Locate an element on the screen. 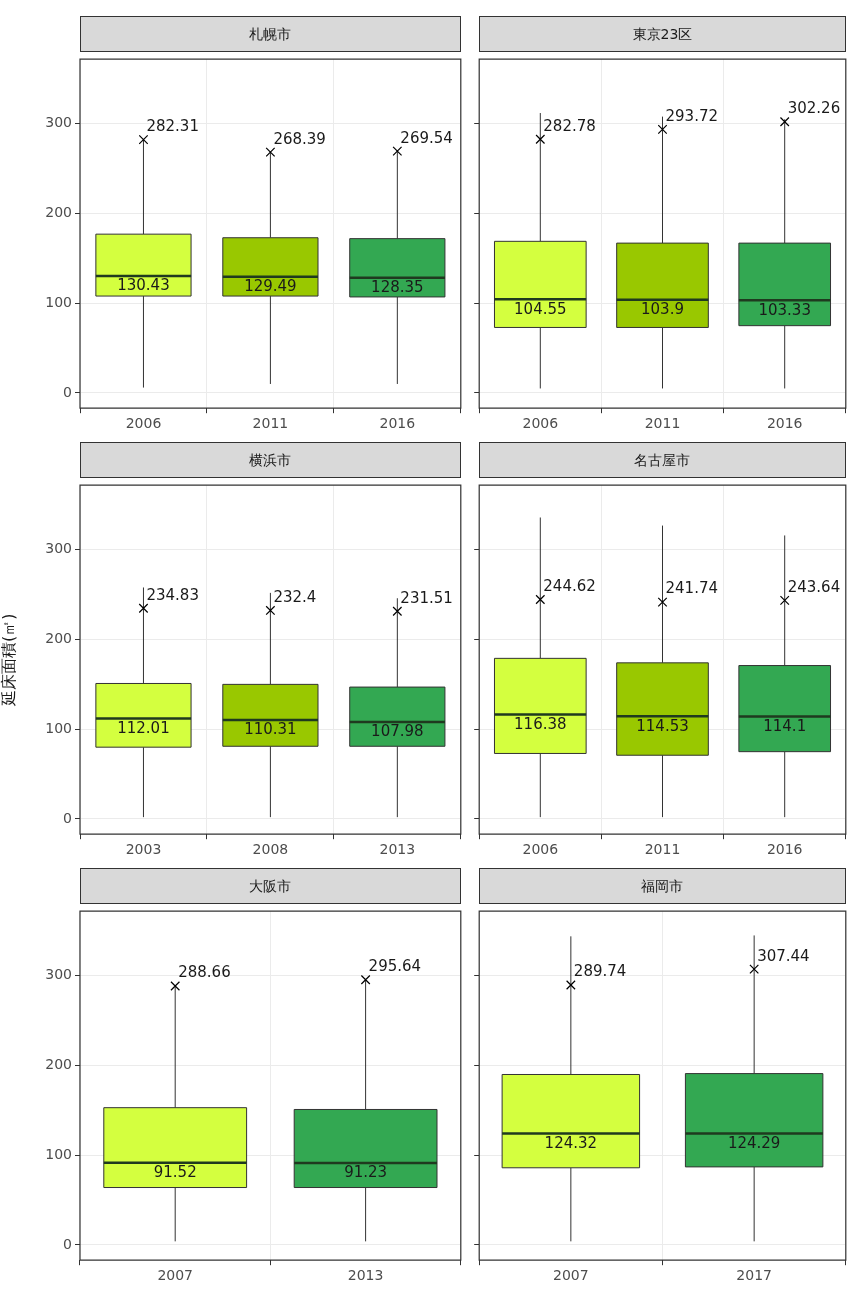 This screenshot has width=853, height=1302. annotation: 116.38 is located at coordinates (540, 723).